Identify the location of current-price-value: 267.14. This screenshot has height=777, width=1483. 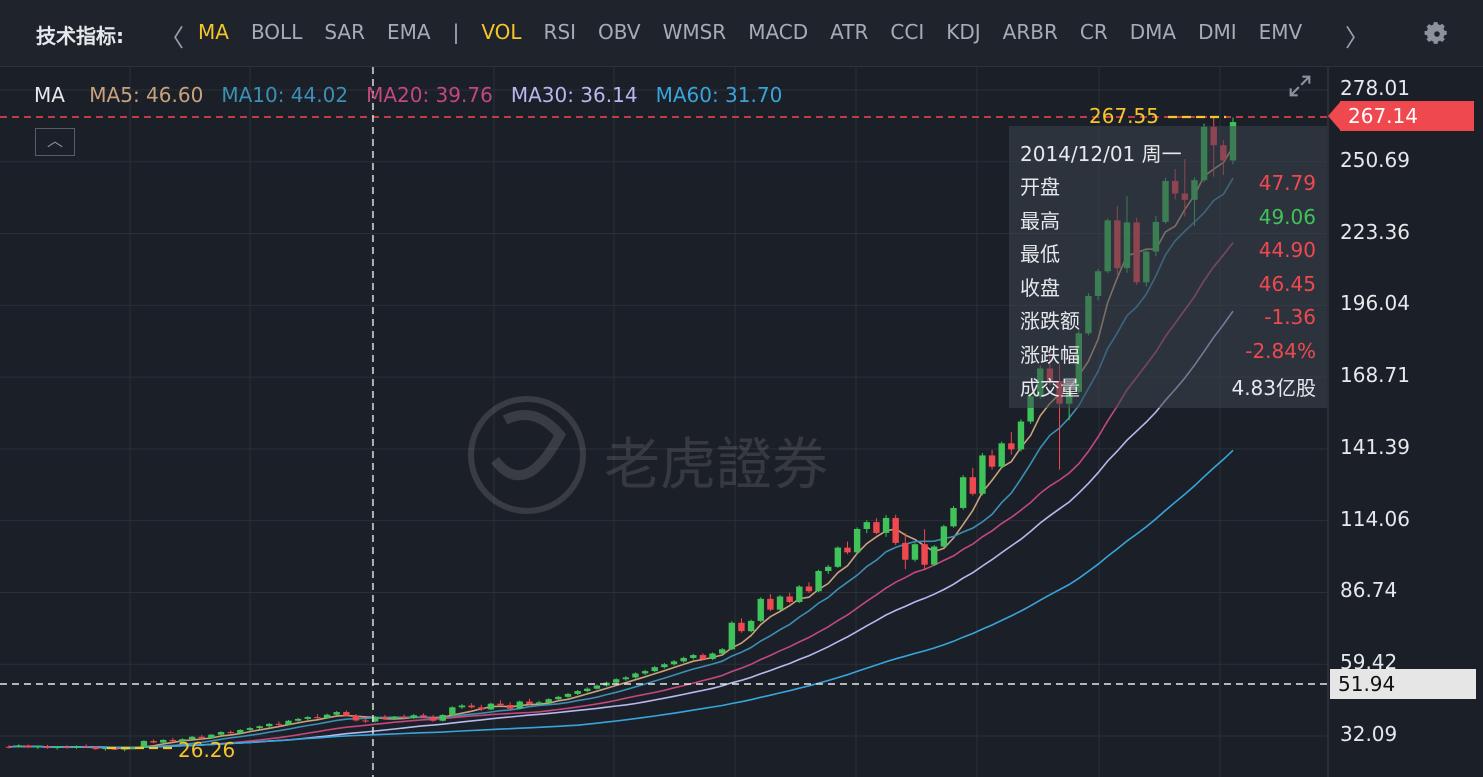
(1383, 116).